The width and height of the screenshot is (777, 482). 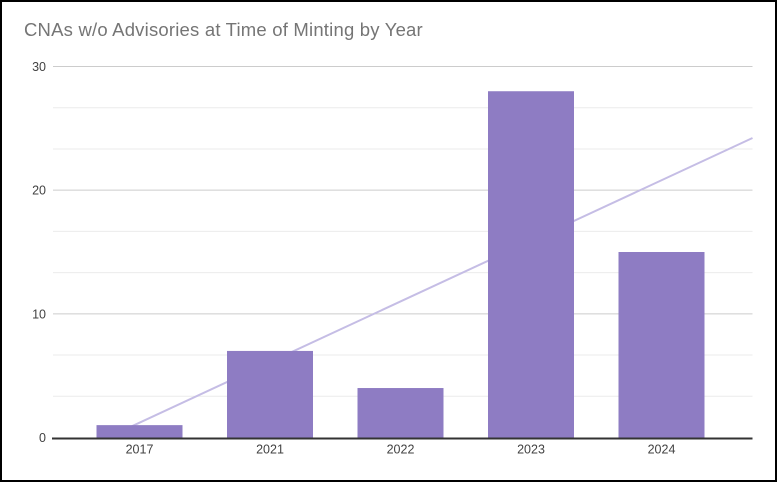 I want to click on x-axis-tick-label: 2024, so click(x=662, y=450).